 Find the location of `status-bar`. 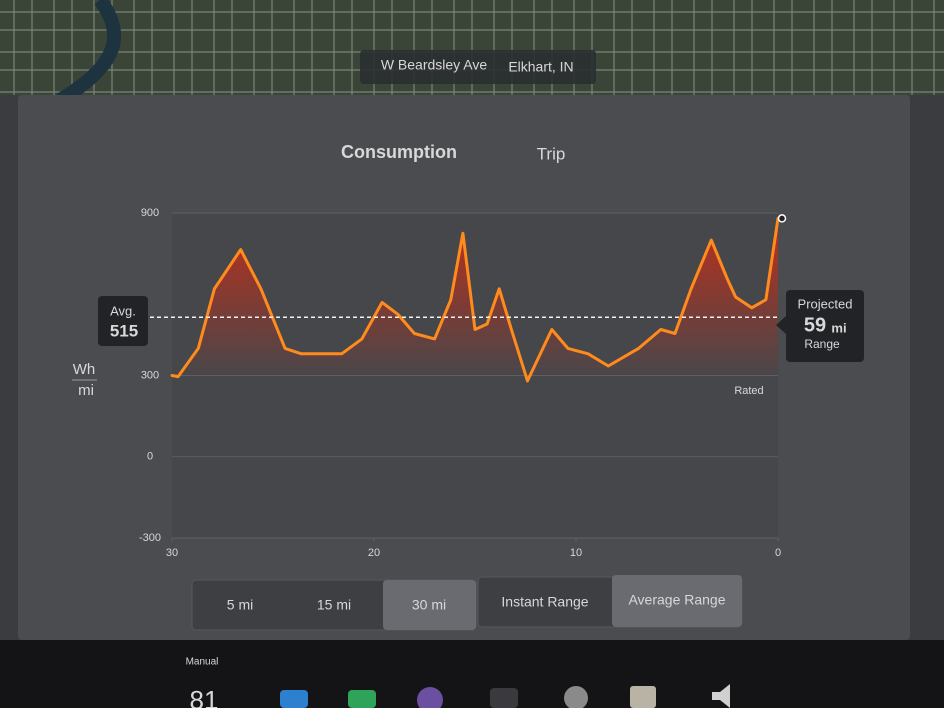

status-bar is located at coordinates (472, 674).